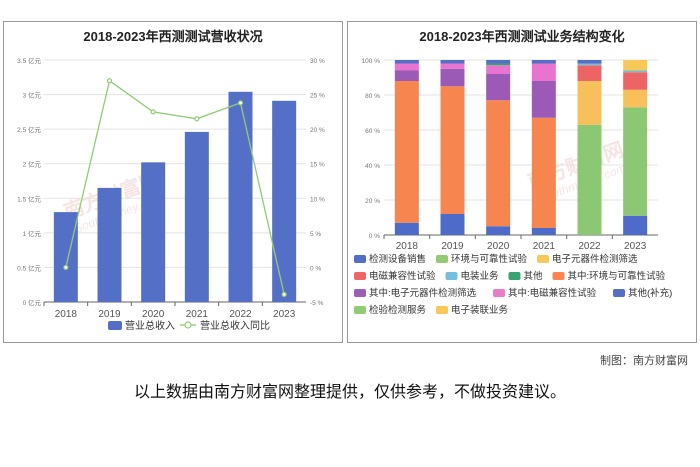  What do you see at coordinates (371, 61) in the screenshot?
I see `y-tick-label: 100 %` at bounding box center [371, 61].